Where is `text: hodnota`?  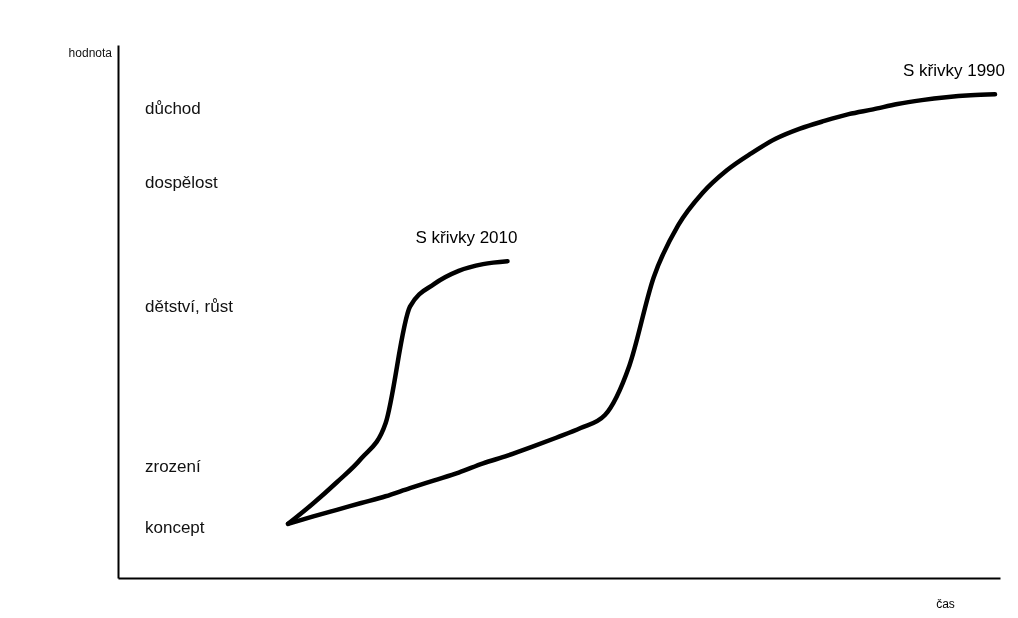 text: hodnota is located at coordinates (90, 53).